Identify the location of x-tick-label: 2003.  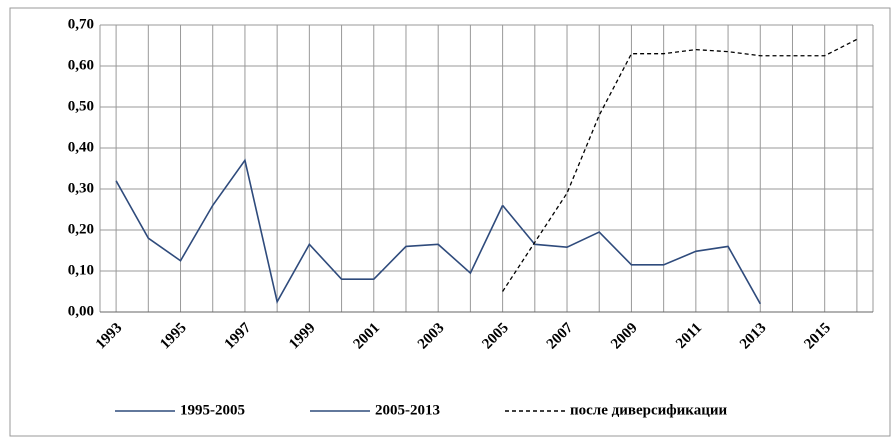
(431, 336).